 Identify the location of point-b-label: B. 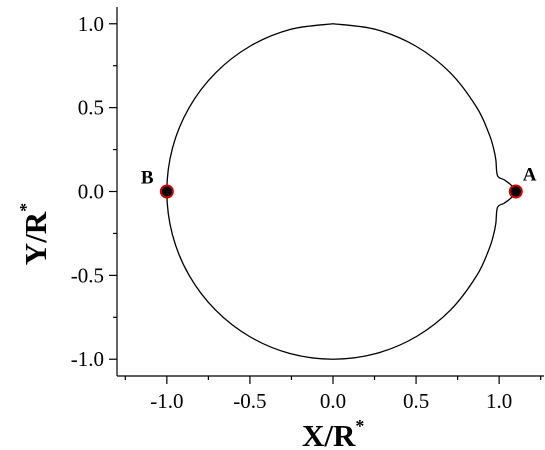
(147, 178).